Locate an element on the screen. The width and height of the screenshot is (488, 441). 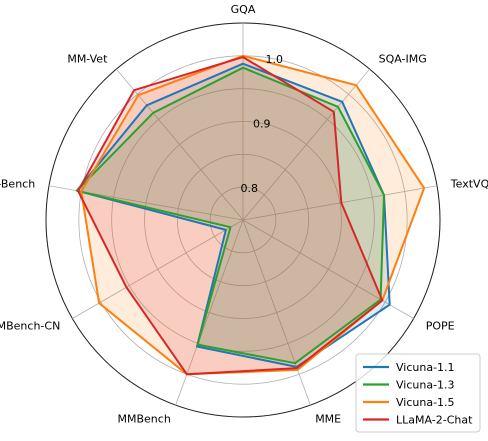
axis-label-sqa-img: SQA-IMG is located at coordinates (403, 58).